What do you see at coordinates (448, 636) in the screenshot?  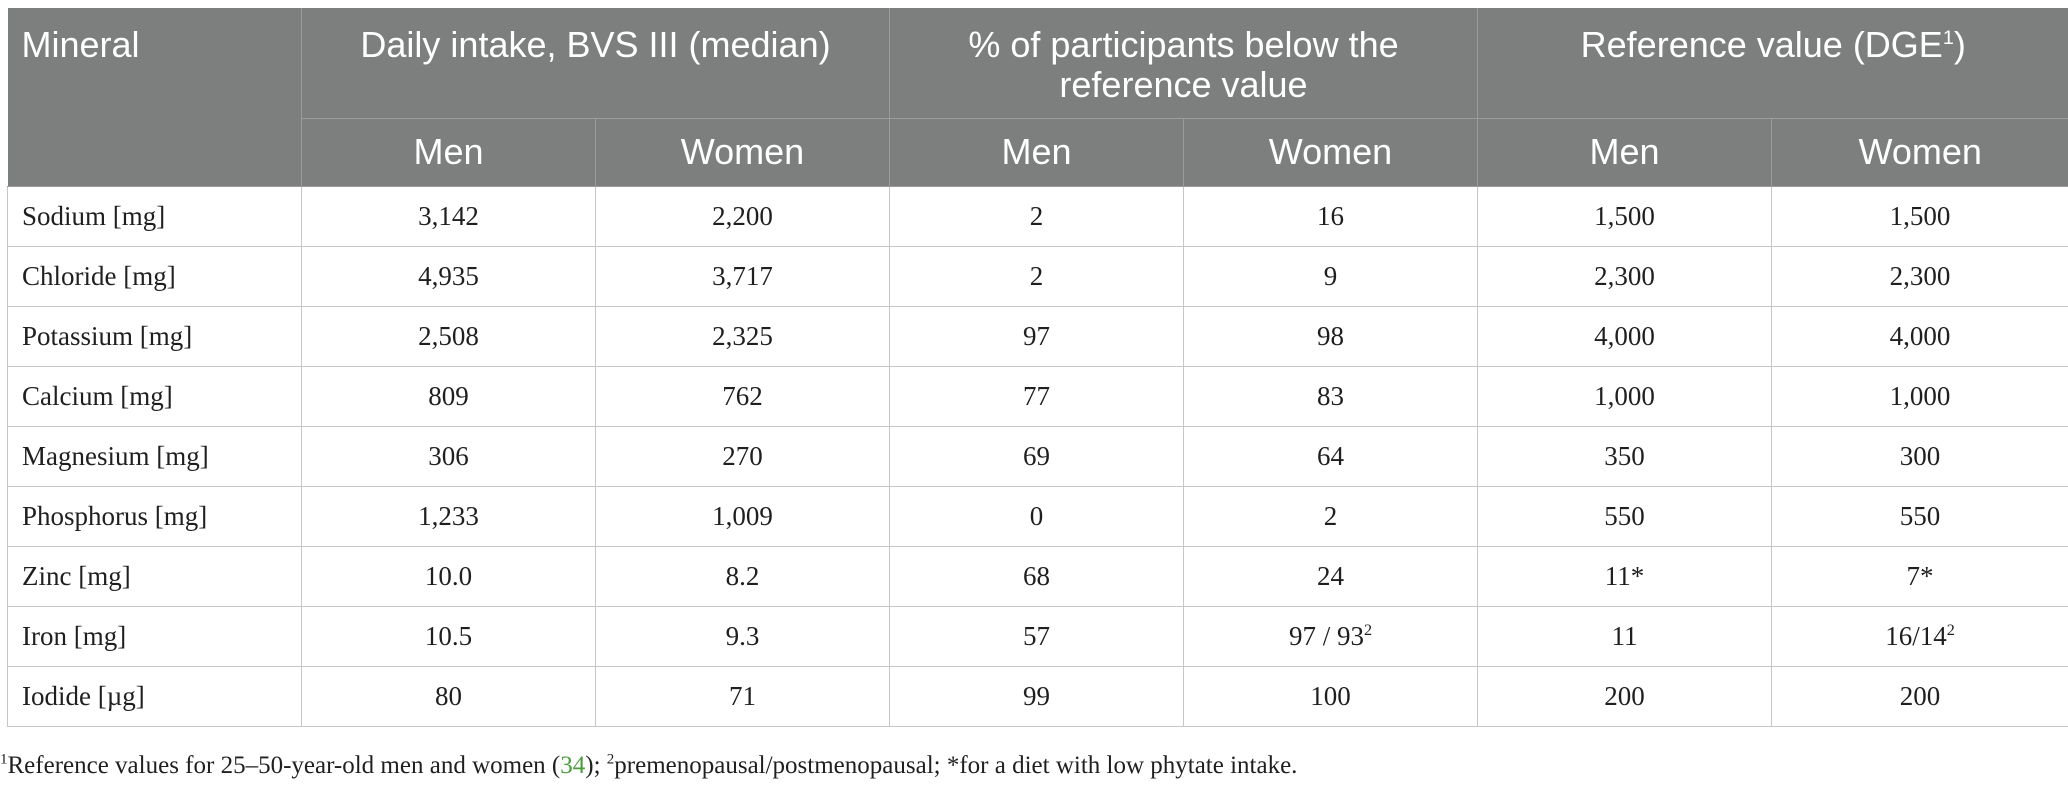 I see `cell-intake-men: 10.5` at bounding box center [448, 636].